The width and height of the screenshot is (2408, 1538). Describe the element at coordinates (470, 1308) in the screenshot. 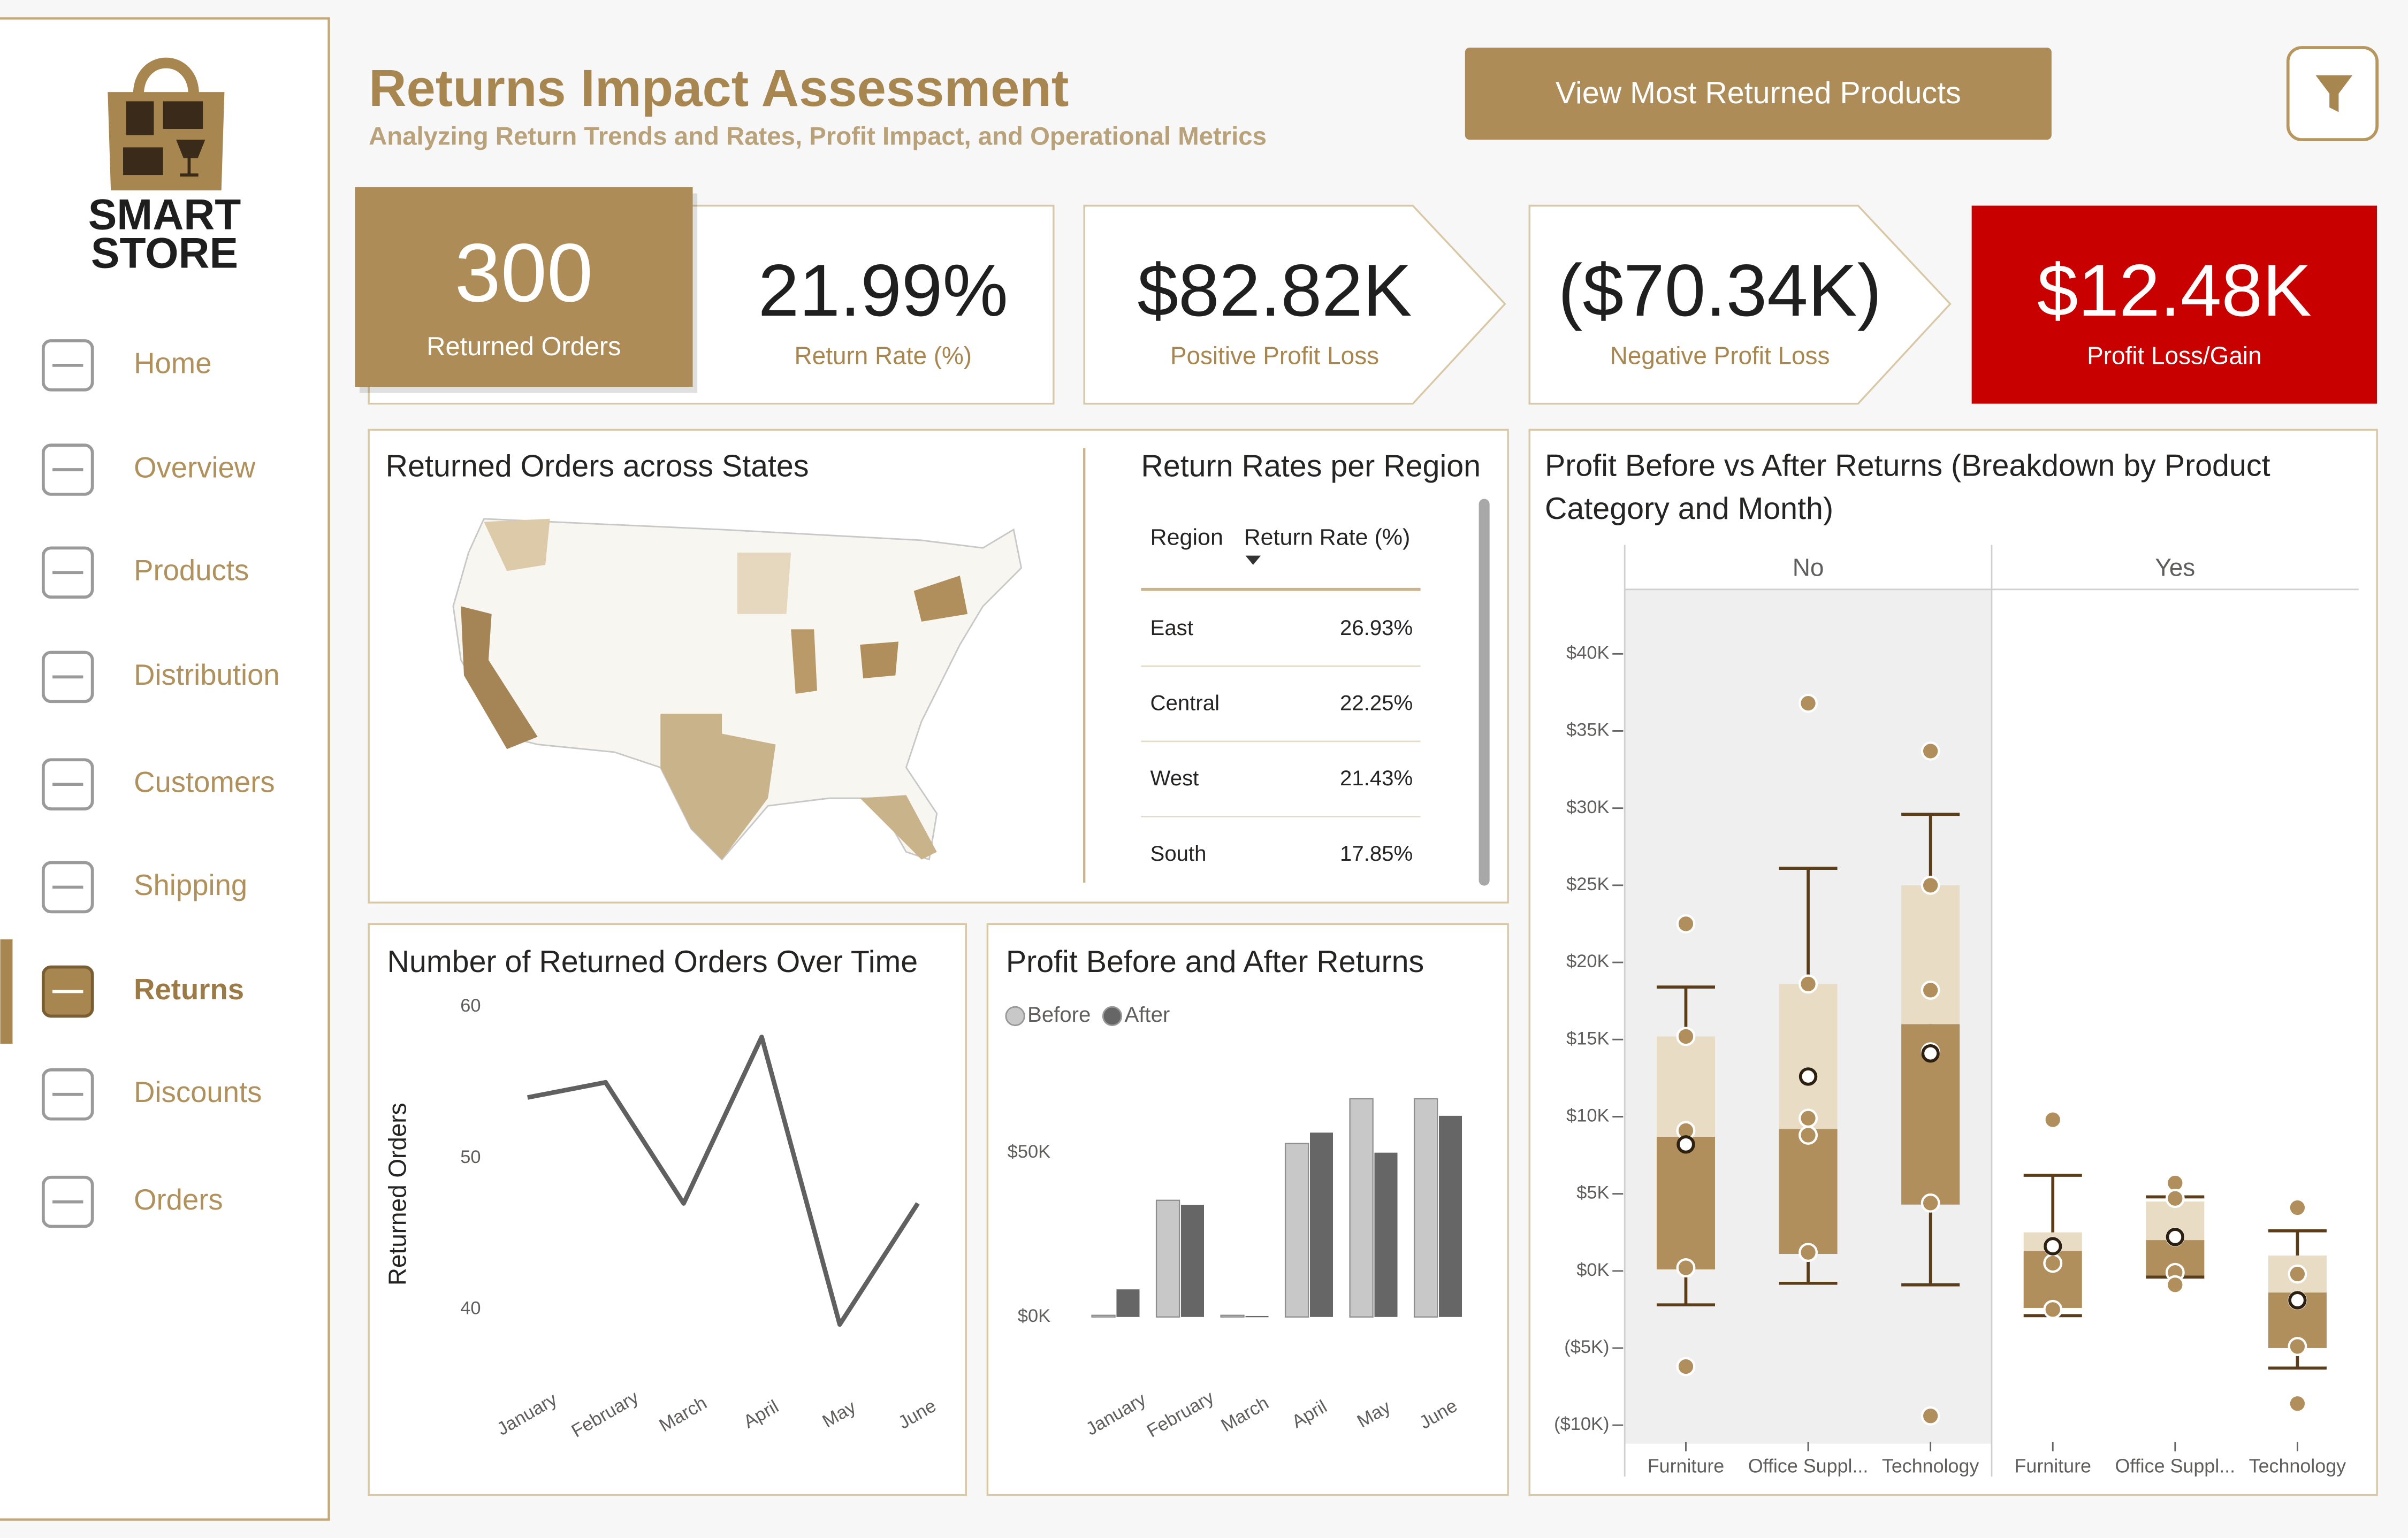

I see `y-tick-label: 40` at that location.